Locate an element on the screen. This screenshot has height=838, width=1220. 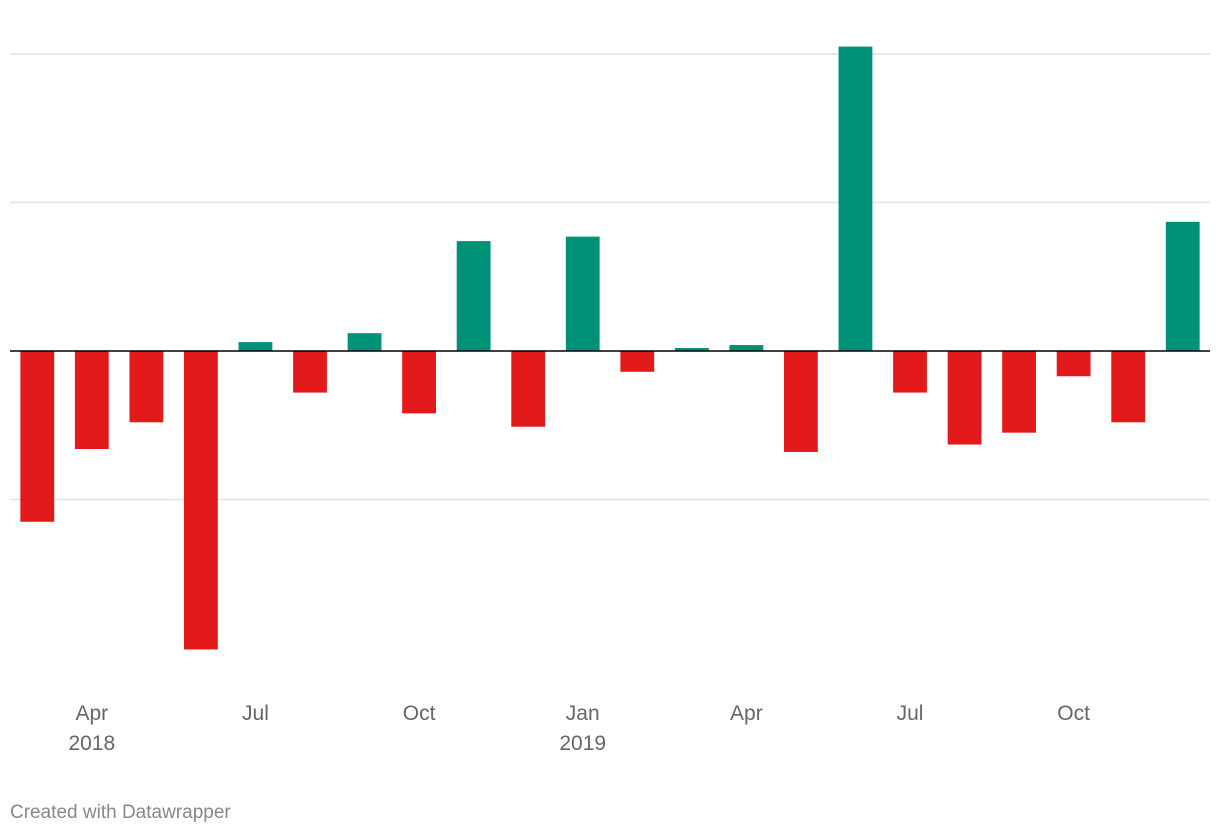
x-tick-year-label: 2019 is located at coordinates (582, 743).